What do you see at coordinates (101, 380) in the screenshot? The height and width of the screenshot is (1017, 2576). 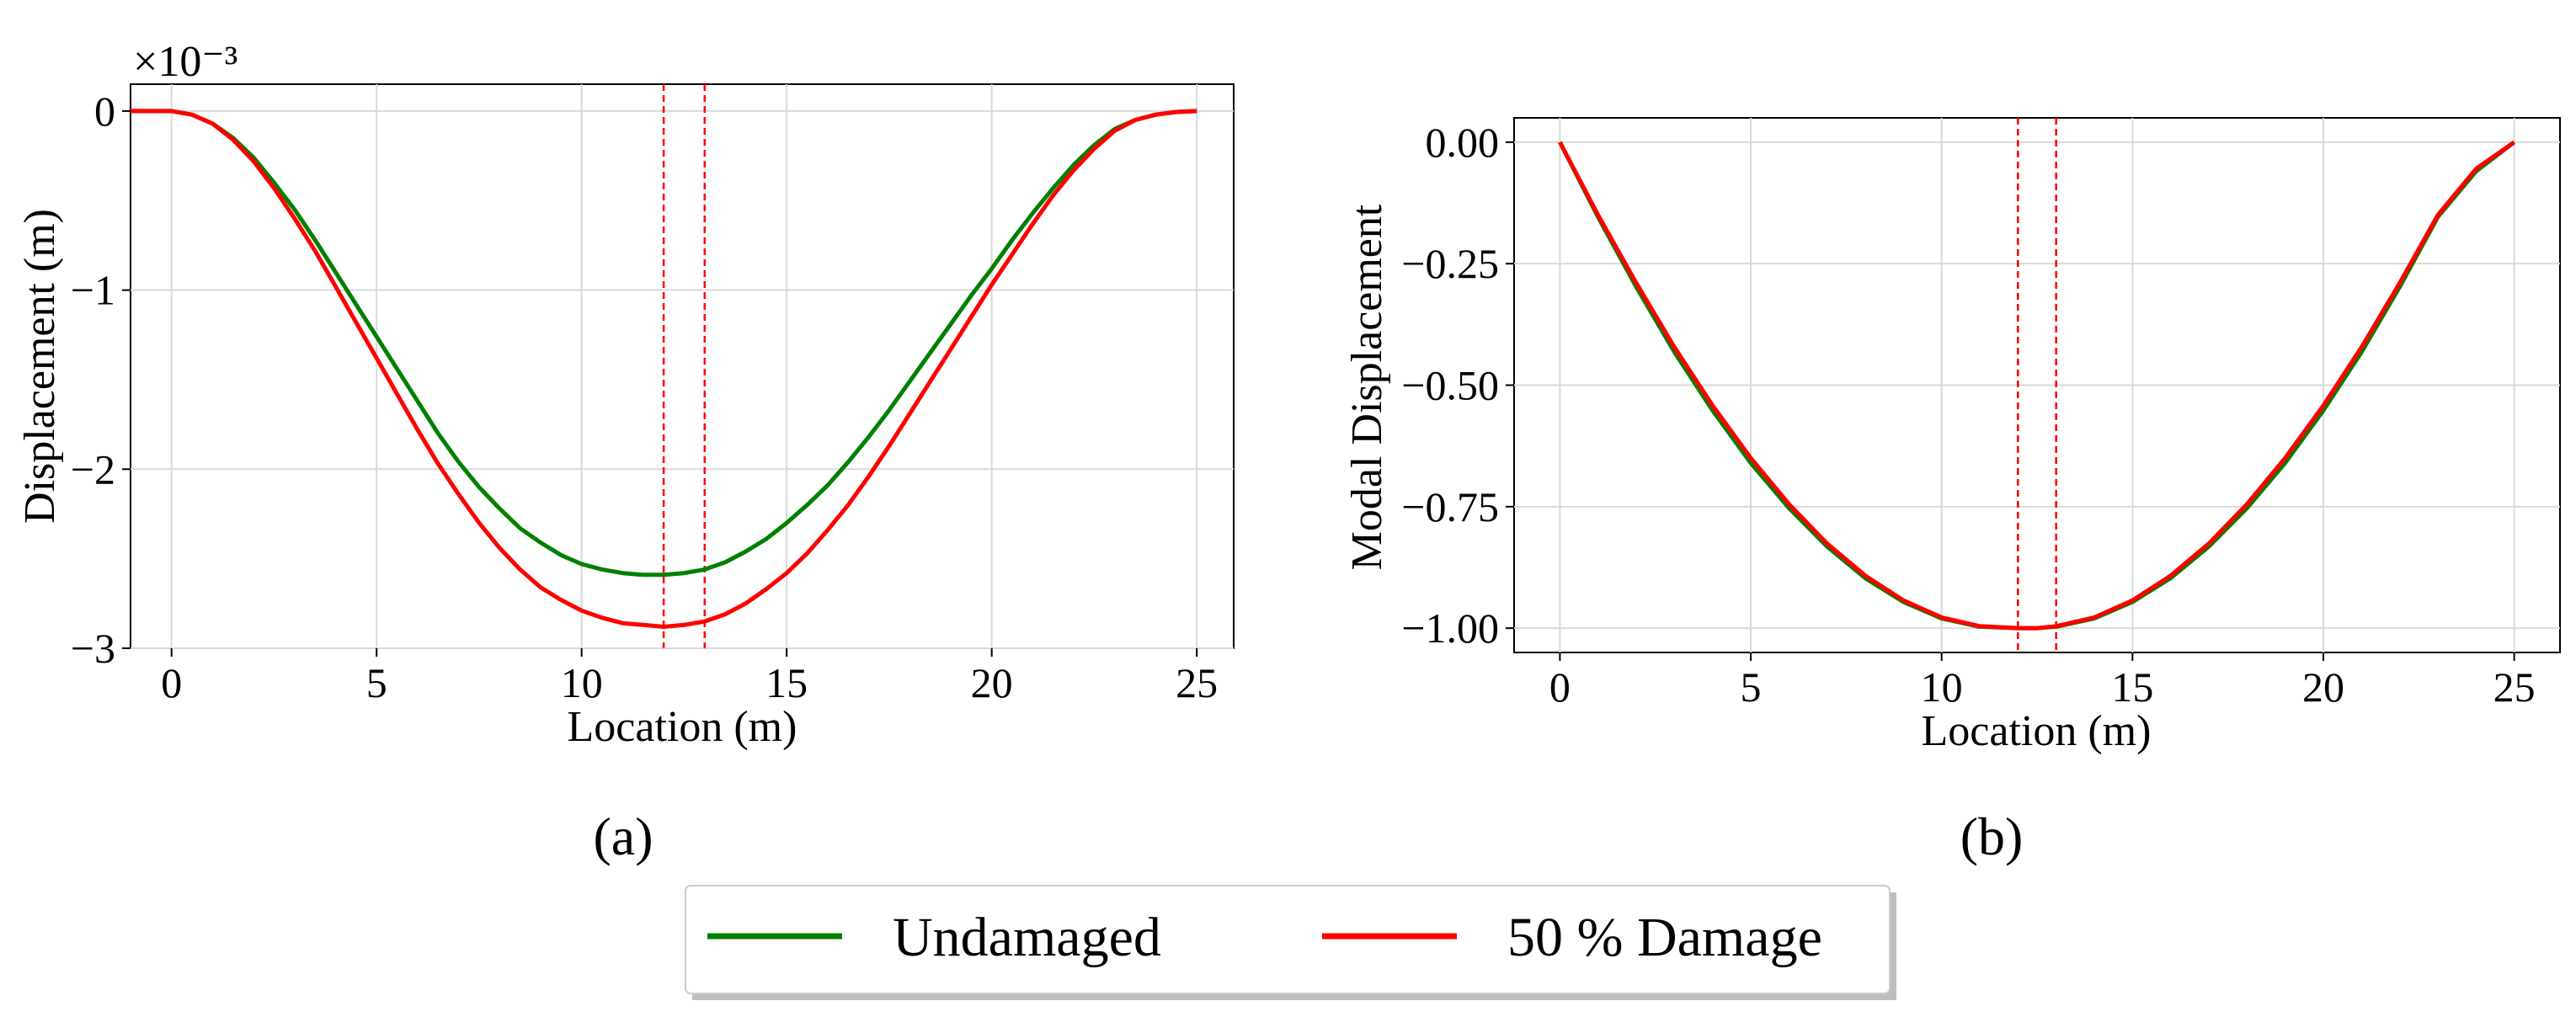 I see `y-ticks-a: 0 −1 −2 −3` at bounding box center [101, 380].